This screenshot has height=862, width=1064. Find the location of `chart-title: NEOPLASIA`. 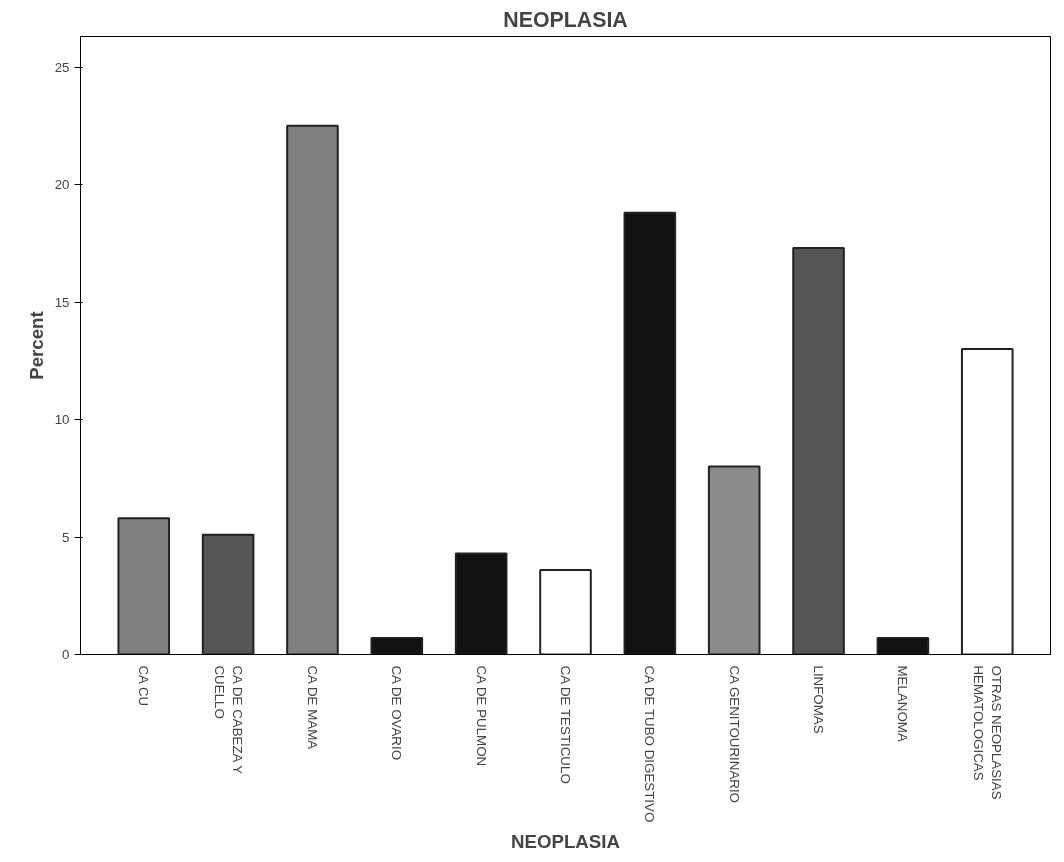

chart-title: NEOPLASIA is located at coordinates (565, 19).